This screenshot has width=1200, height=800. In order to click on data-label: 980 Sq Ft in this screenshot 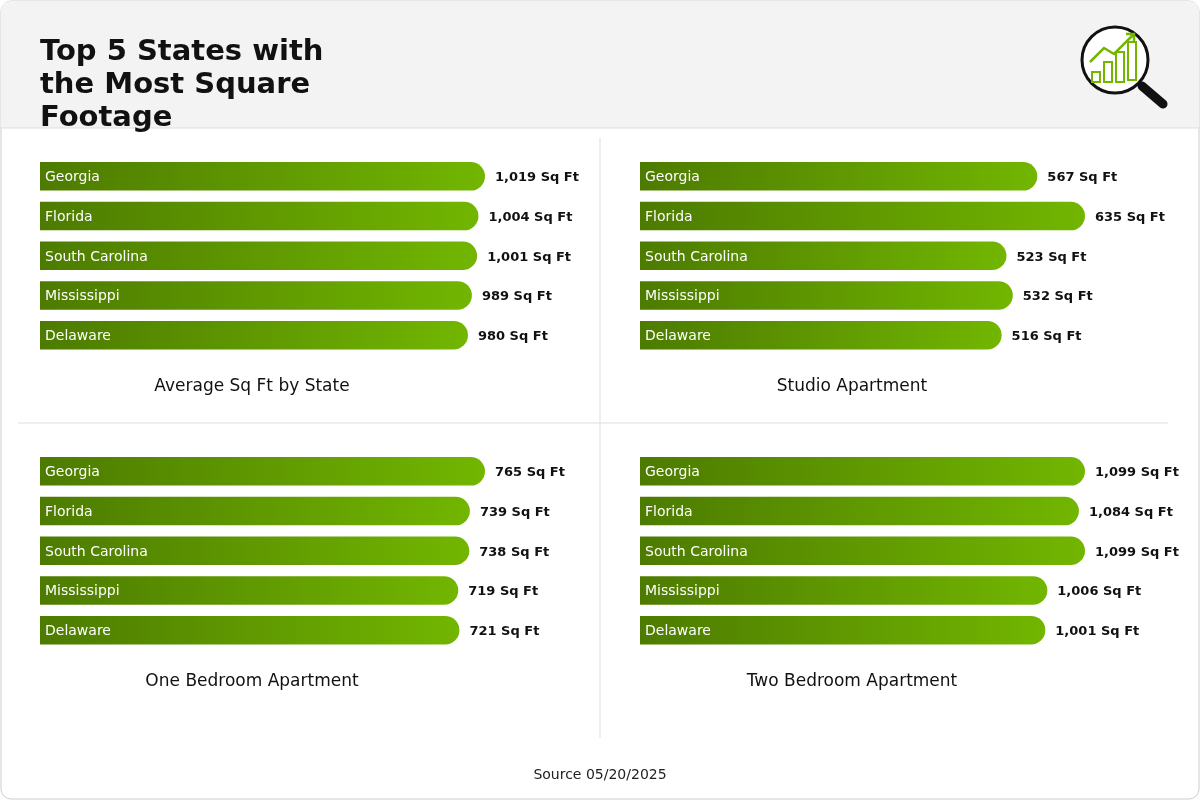, I will do `click(512, 336)`.